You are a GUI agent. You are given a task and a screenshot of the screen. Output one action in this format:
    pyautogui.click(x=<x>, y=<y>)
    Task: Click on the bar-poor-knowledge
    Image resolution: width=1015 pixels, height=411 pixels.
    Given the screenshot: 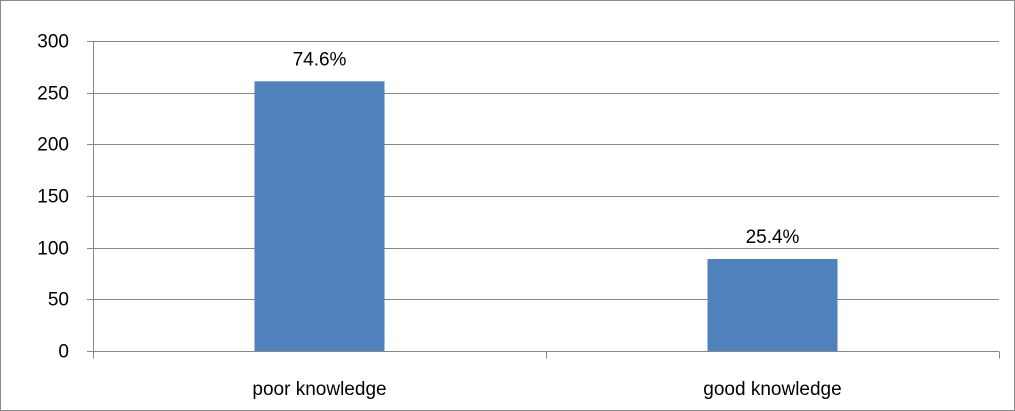 What is the action you would take?
    pyautogui.click(x=319, y=216)
    